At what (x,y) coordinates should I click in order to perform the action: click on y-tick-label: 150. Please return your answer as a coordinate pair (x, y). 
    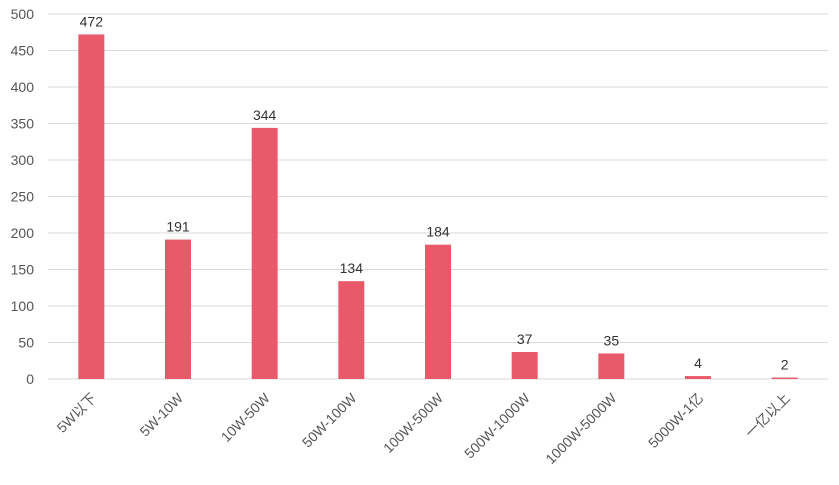
    Looking at the image, I should click on (23, 270).